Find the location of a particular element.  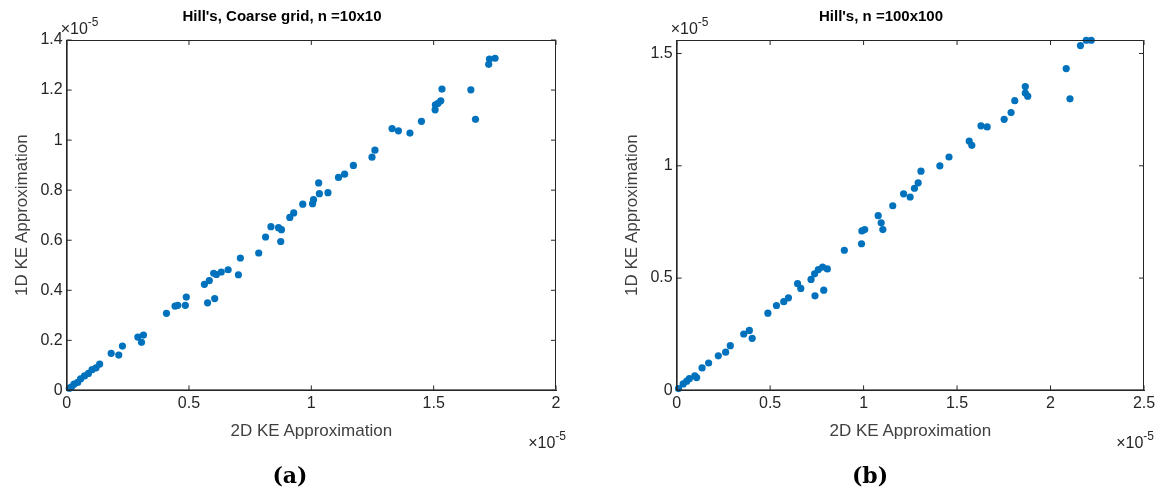

y-tick-label: 0.5 is located at coordinates (661, 277).